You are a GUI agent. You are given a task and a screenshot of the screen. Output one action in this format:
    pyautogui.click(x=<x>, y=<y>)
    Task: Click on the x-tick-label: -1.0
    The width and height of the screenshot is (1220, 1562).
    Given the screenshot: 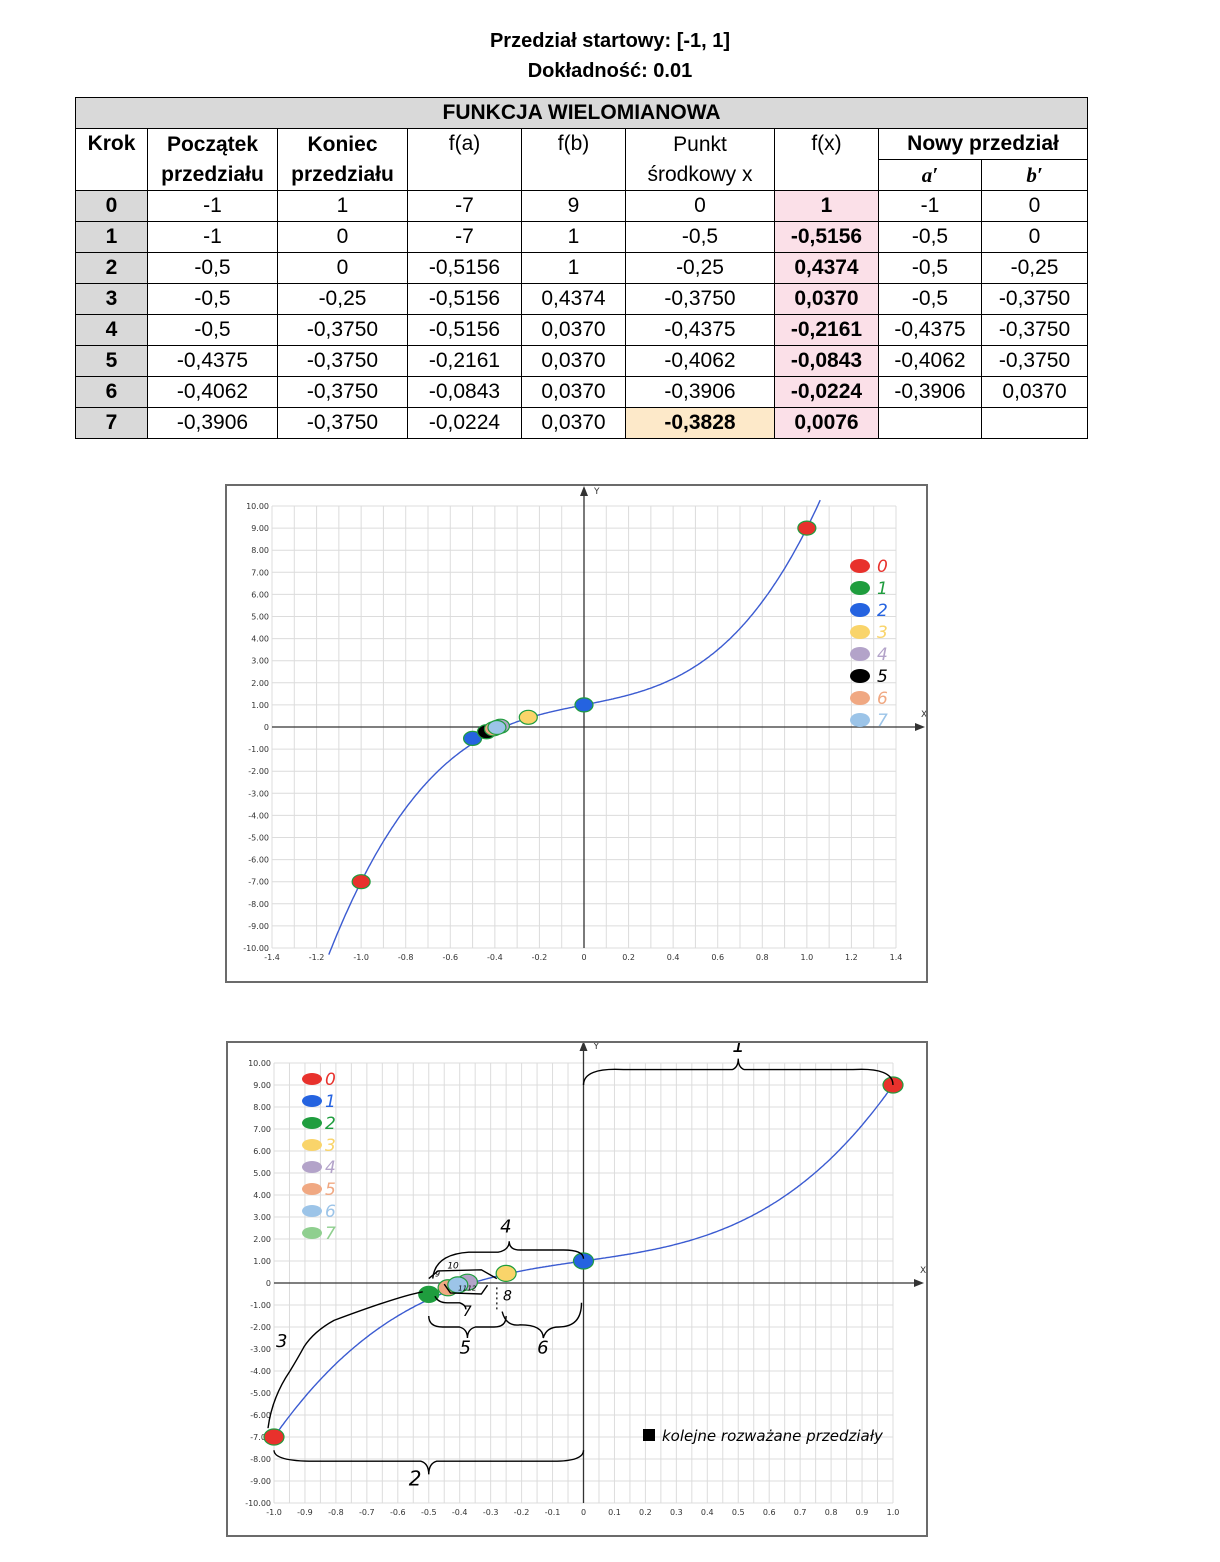 What is the action you would take?
    pyautogui.click(x=274, y=1512)
    